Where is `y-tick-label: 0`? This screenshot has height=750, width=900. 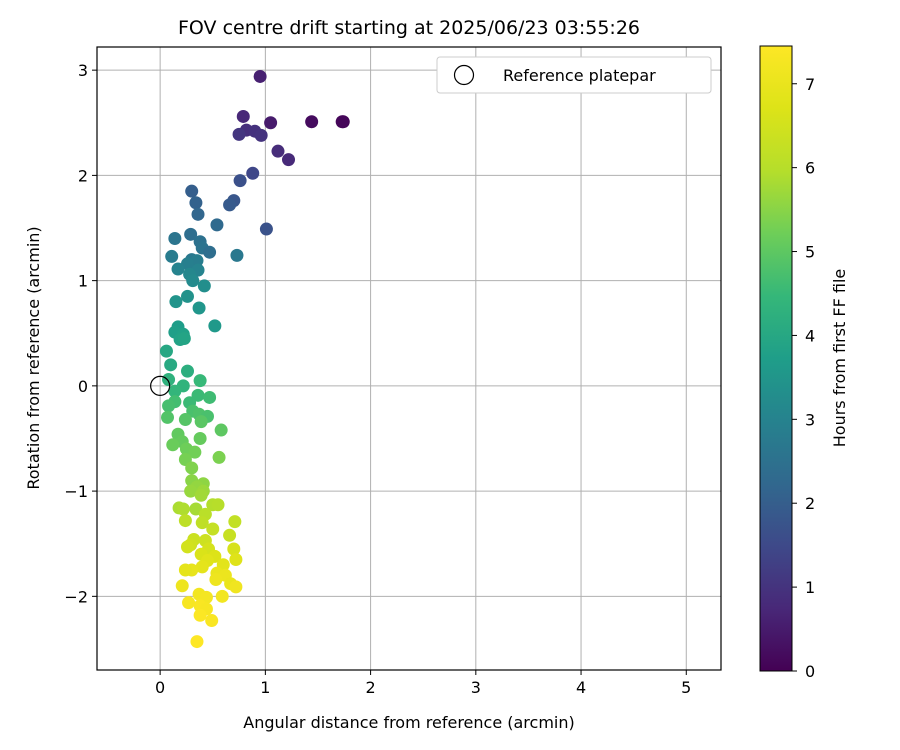
y-tick-label: 0 is located at coordinates (83, 386).